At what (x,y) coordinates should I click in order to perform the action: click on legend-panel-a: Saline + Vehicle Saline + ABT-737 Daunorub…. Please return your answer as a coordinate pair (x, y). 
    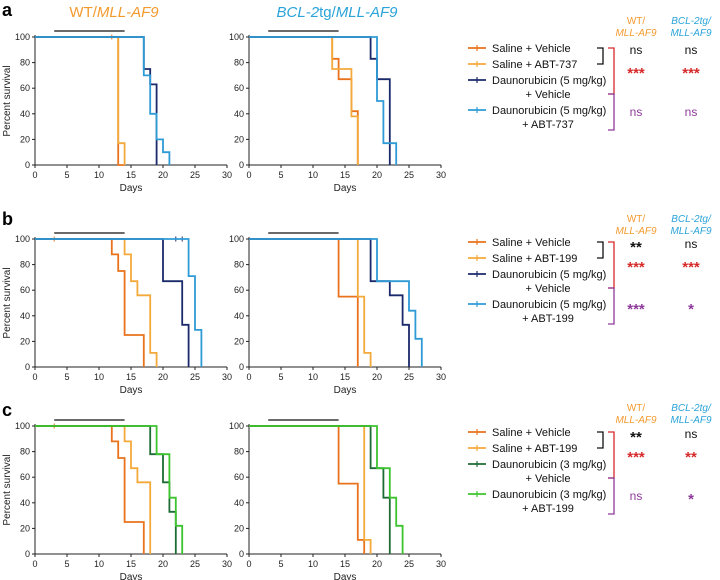
    Looking at the image, I should click on (590, 73).